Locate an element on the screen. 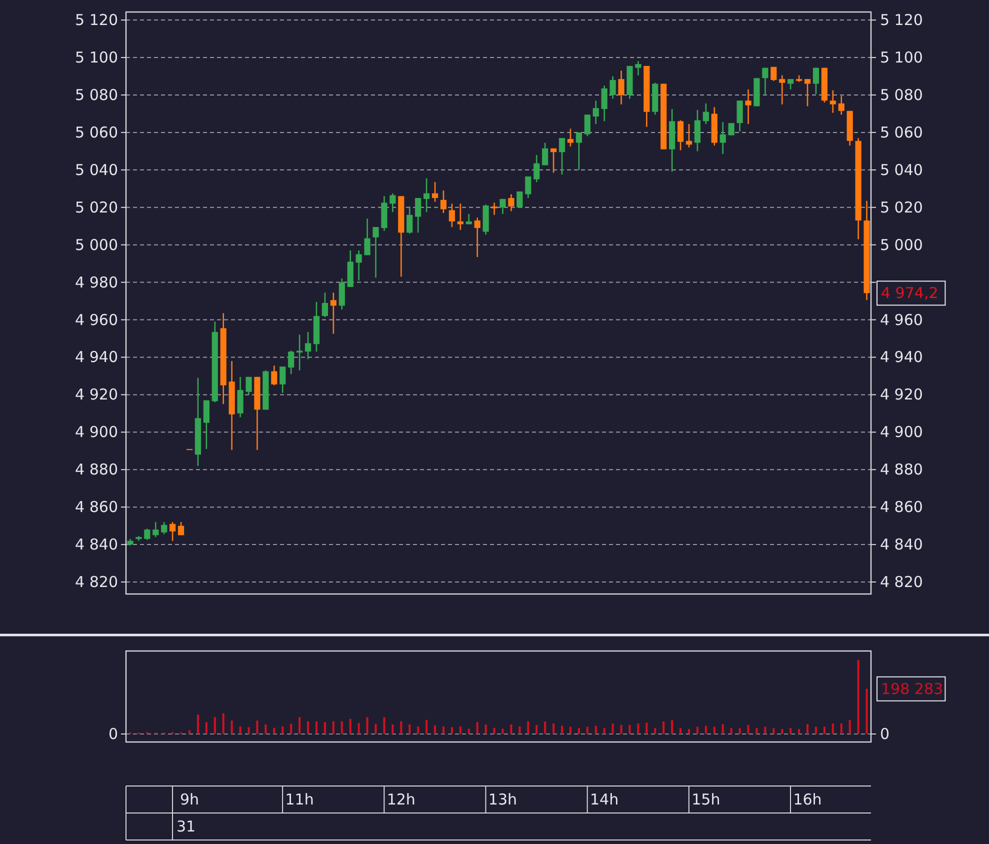 Image resolution: width=989 pixels, height=844 pixels. y2-tick-label: 4 900 is located at coordinates (901, 432).